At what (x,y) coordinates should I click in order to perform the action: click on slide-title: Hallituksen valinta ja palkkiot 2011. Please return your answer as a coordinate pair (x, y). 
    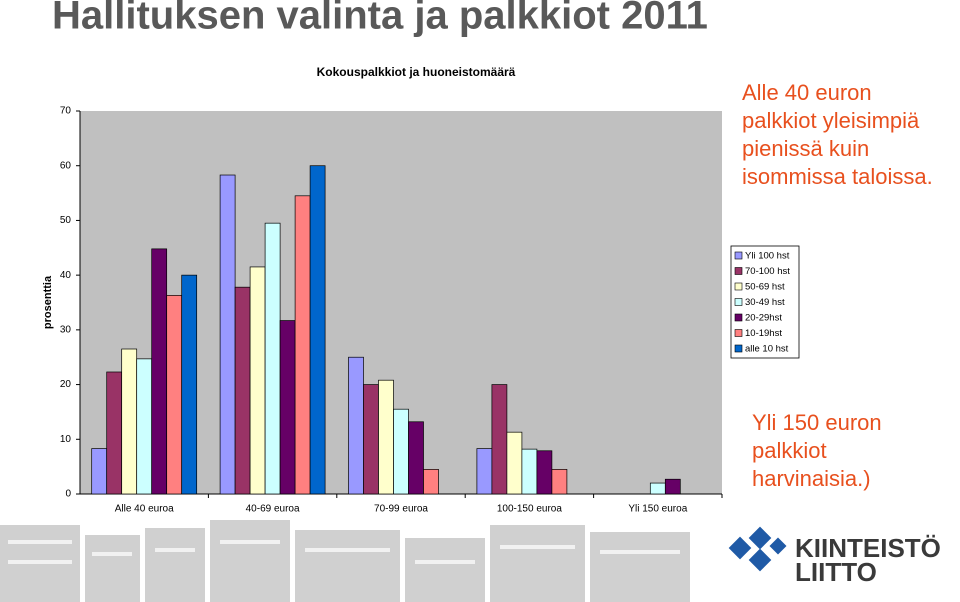
    Looking at the image, I should click on (380, 19).